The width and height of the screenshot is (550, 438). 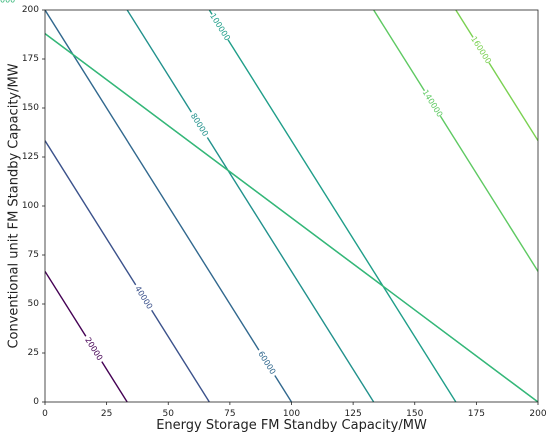 What do you see at coordinates (199, 125) in the screenshot?
I see `contour-label-80000: 80000` at bounding box center [199, 125].